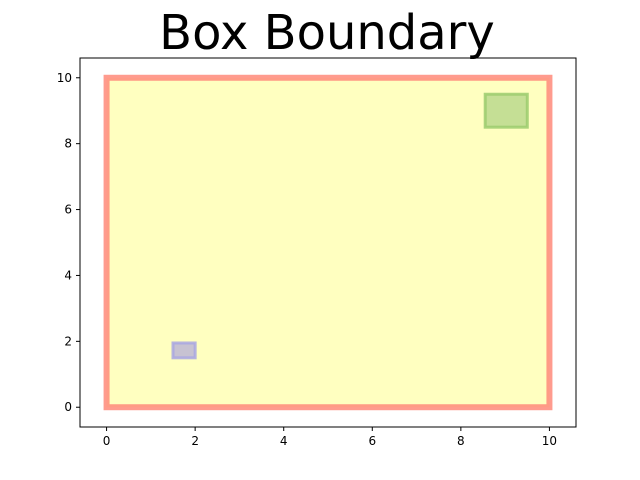  Describe the element at coordinates (64, 78) in the screenshot. I see `y-tick-label: 10` at that location.